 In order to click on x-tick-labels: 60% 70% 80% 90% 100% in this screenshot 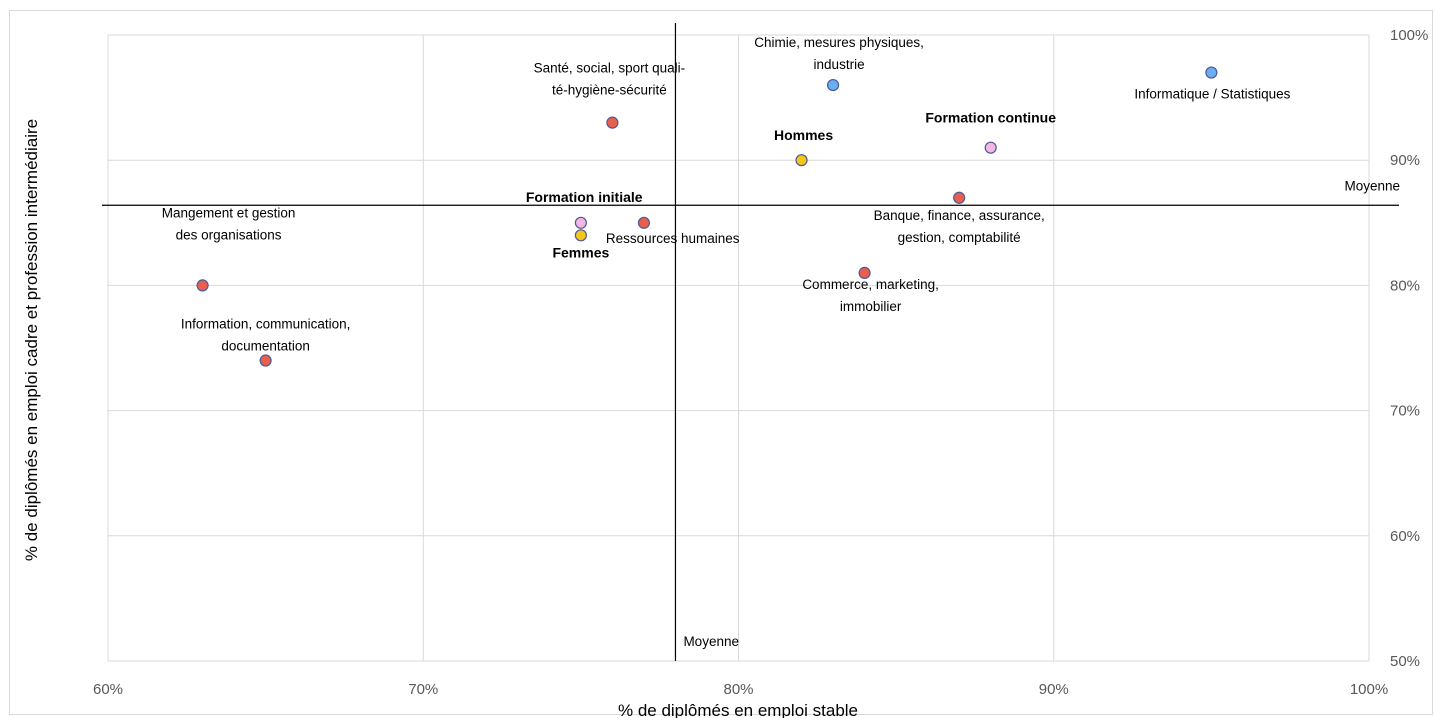, I will do `click(740, 689)`.